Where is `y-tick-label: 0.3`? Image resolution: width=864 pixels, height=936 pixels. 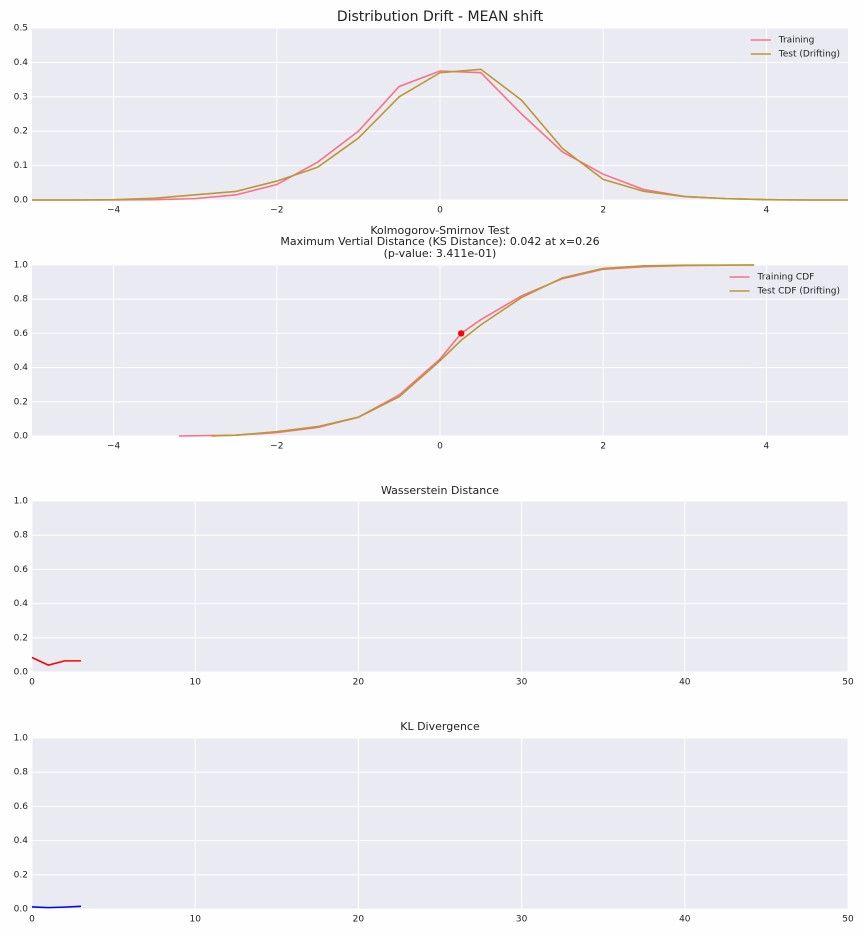 y-tick-label: 0.3 is located at coordinates (21, 97).